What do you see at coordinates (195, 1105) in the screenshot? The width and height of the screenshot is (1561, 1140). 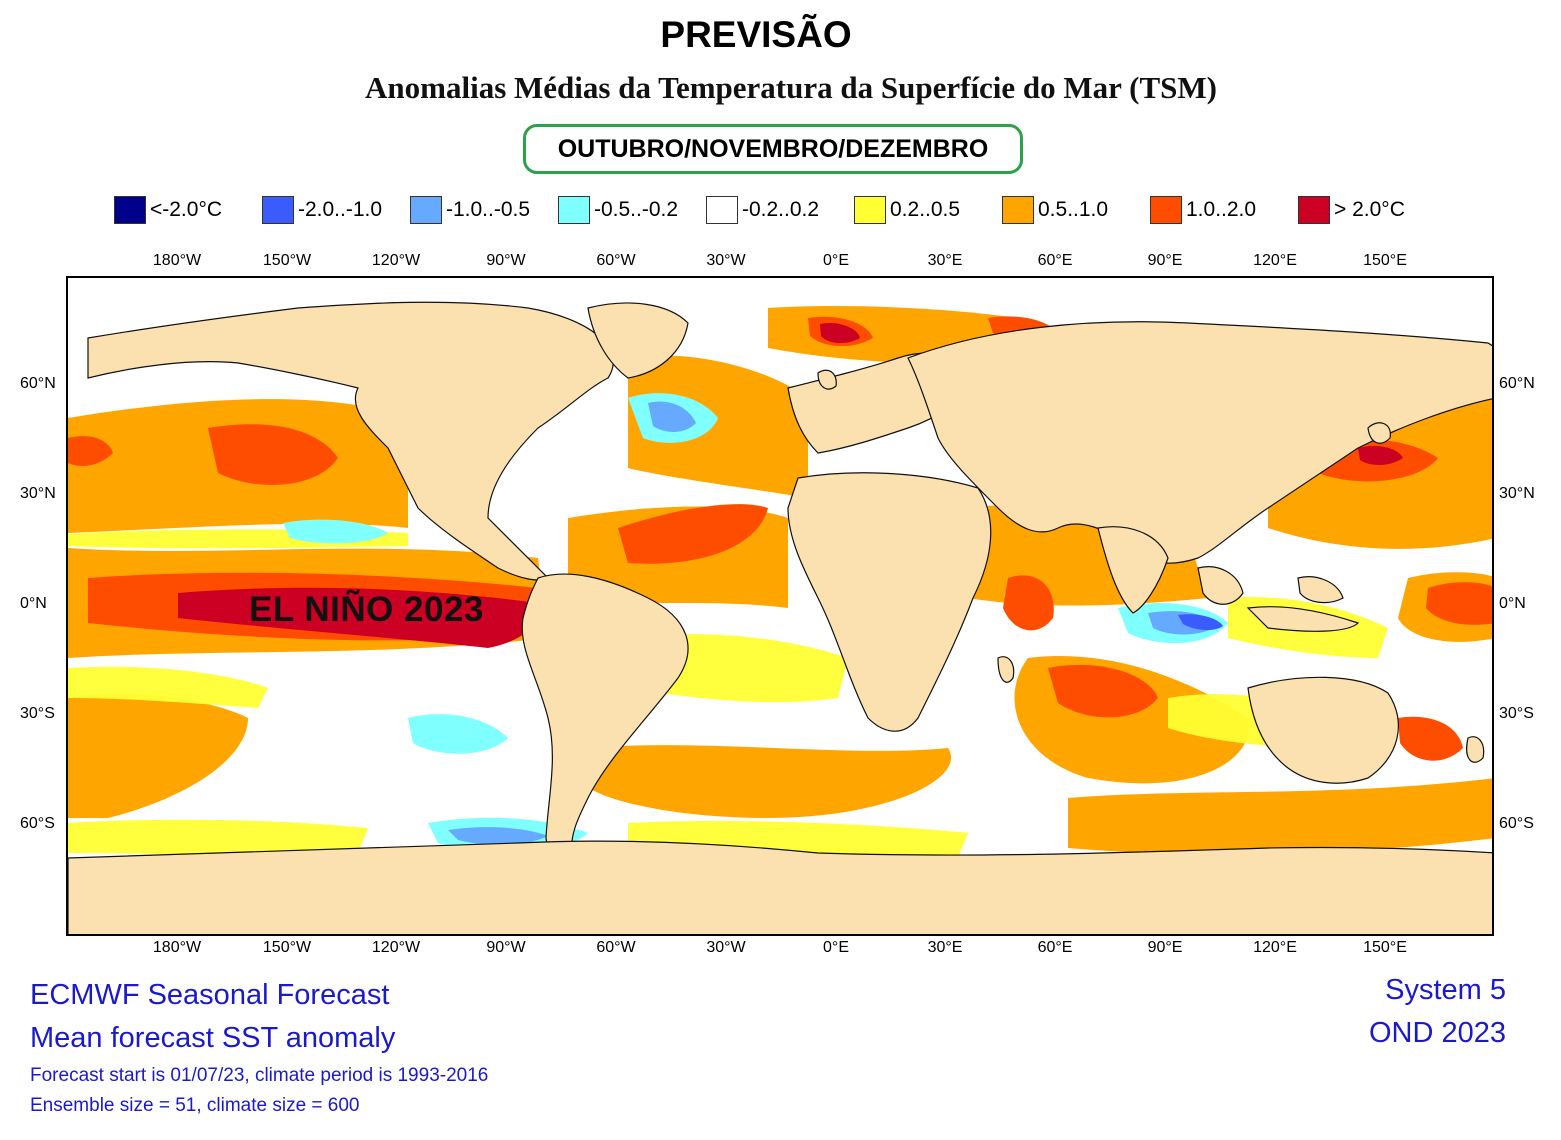 I see `footer-ensemble: Ensemble size = 51, climate size = 600` at bounding box center [195, 1105].